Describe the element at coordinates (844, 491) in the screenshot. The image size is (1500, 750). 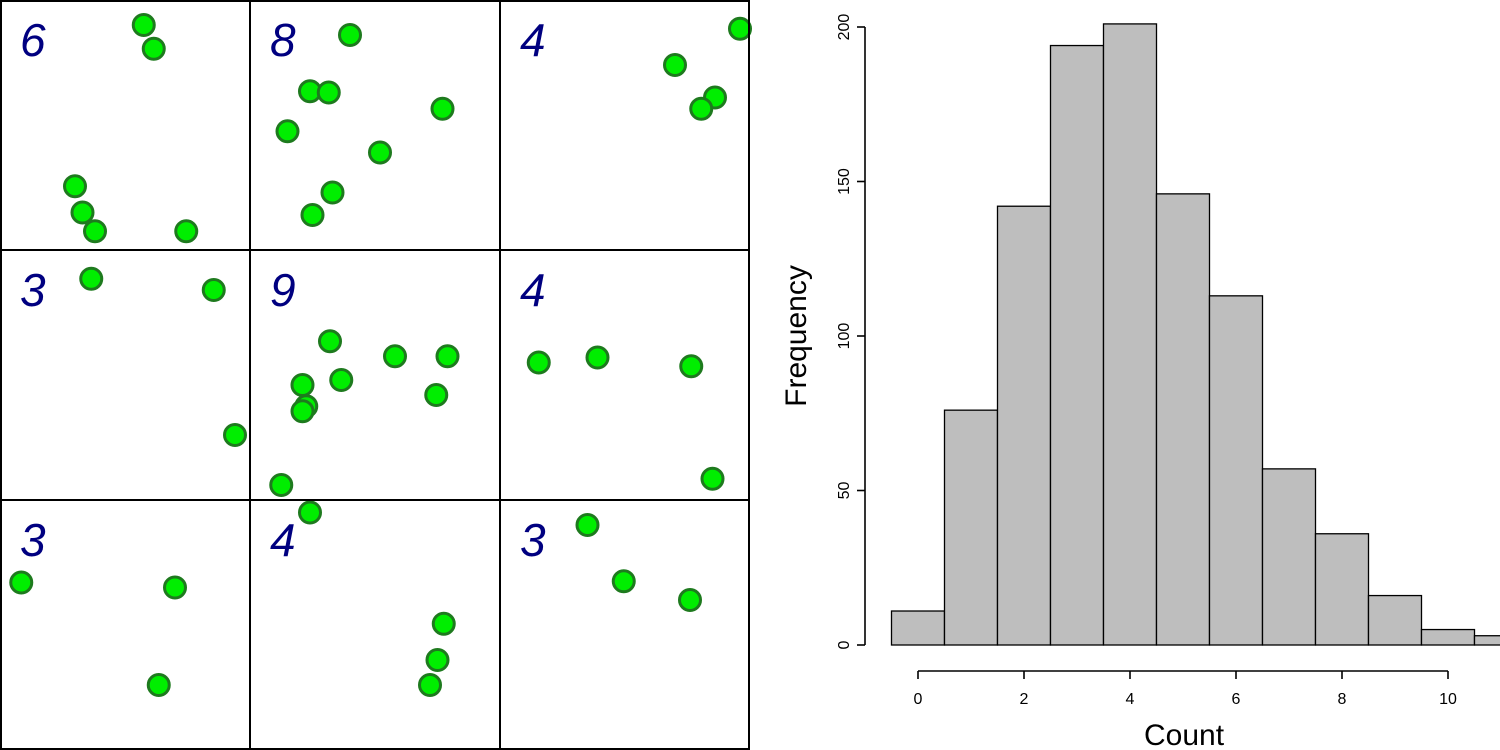
I see `y-tick-label: 50` at that location.